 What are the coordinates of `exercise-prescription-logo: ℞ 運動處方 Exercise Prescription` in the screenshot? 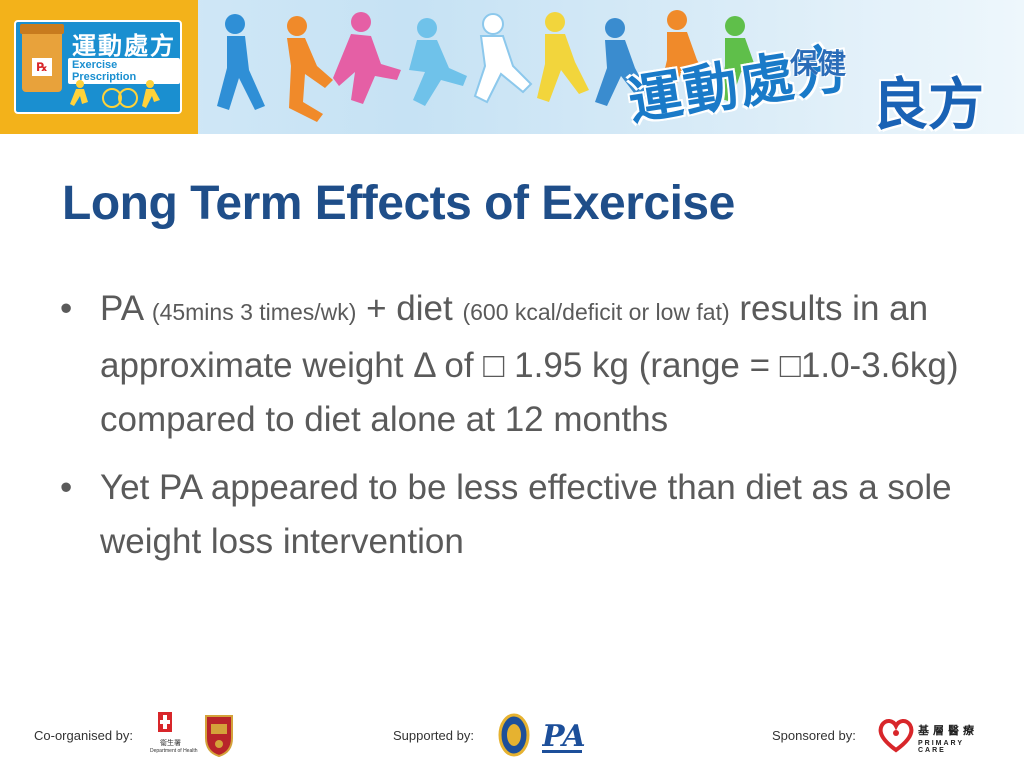 It's located at (99, 67).